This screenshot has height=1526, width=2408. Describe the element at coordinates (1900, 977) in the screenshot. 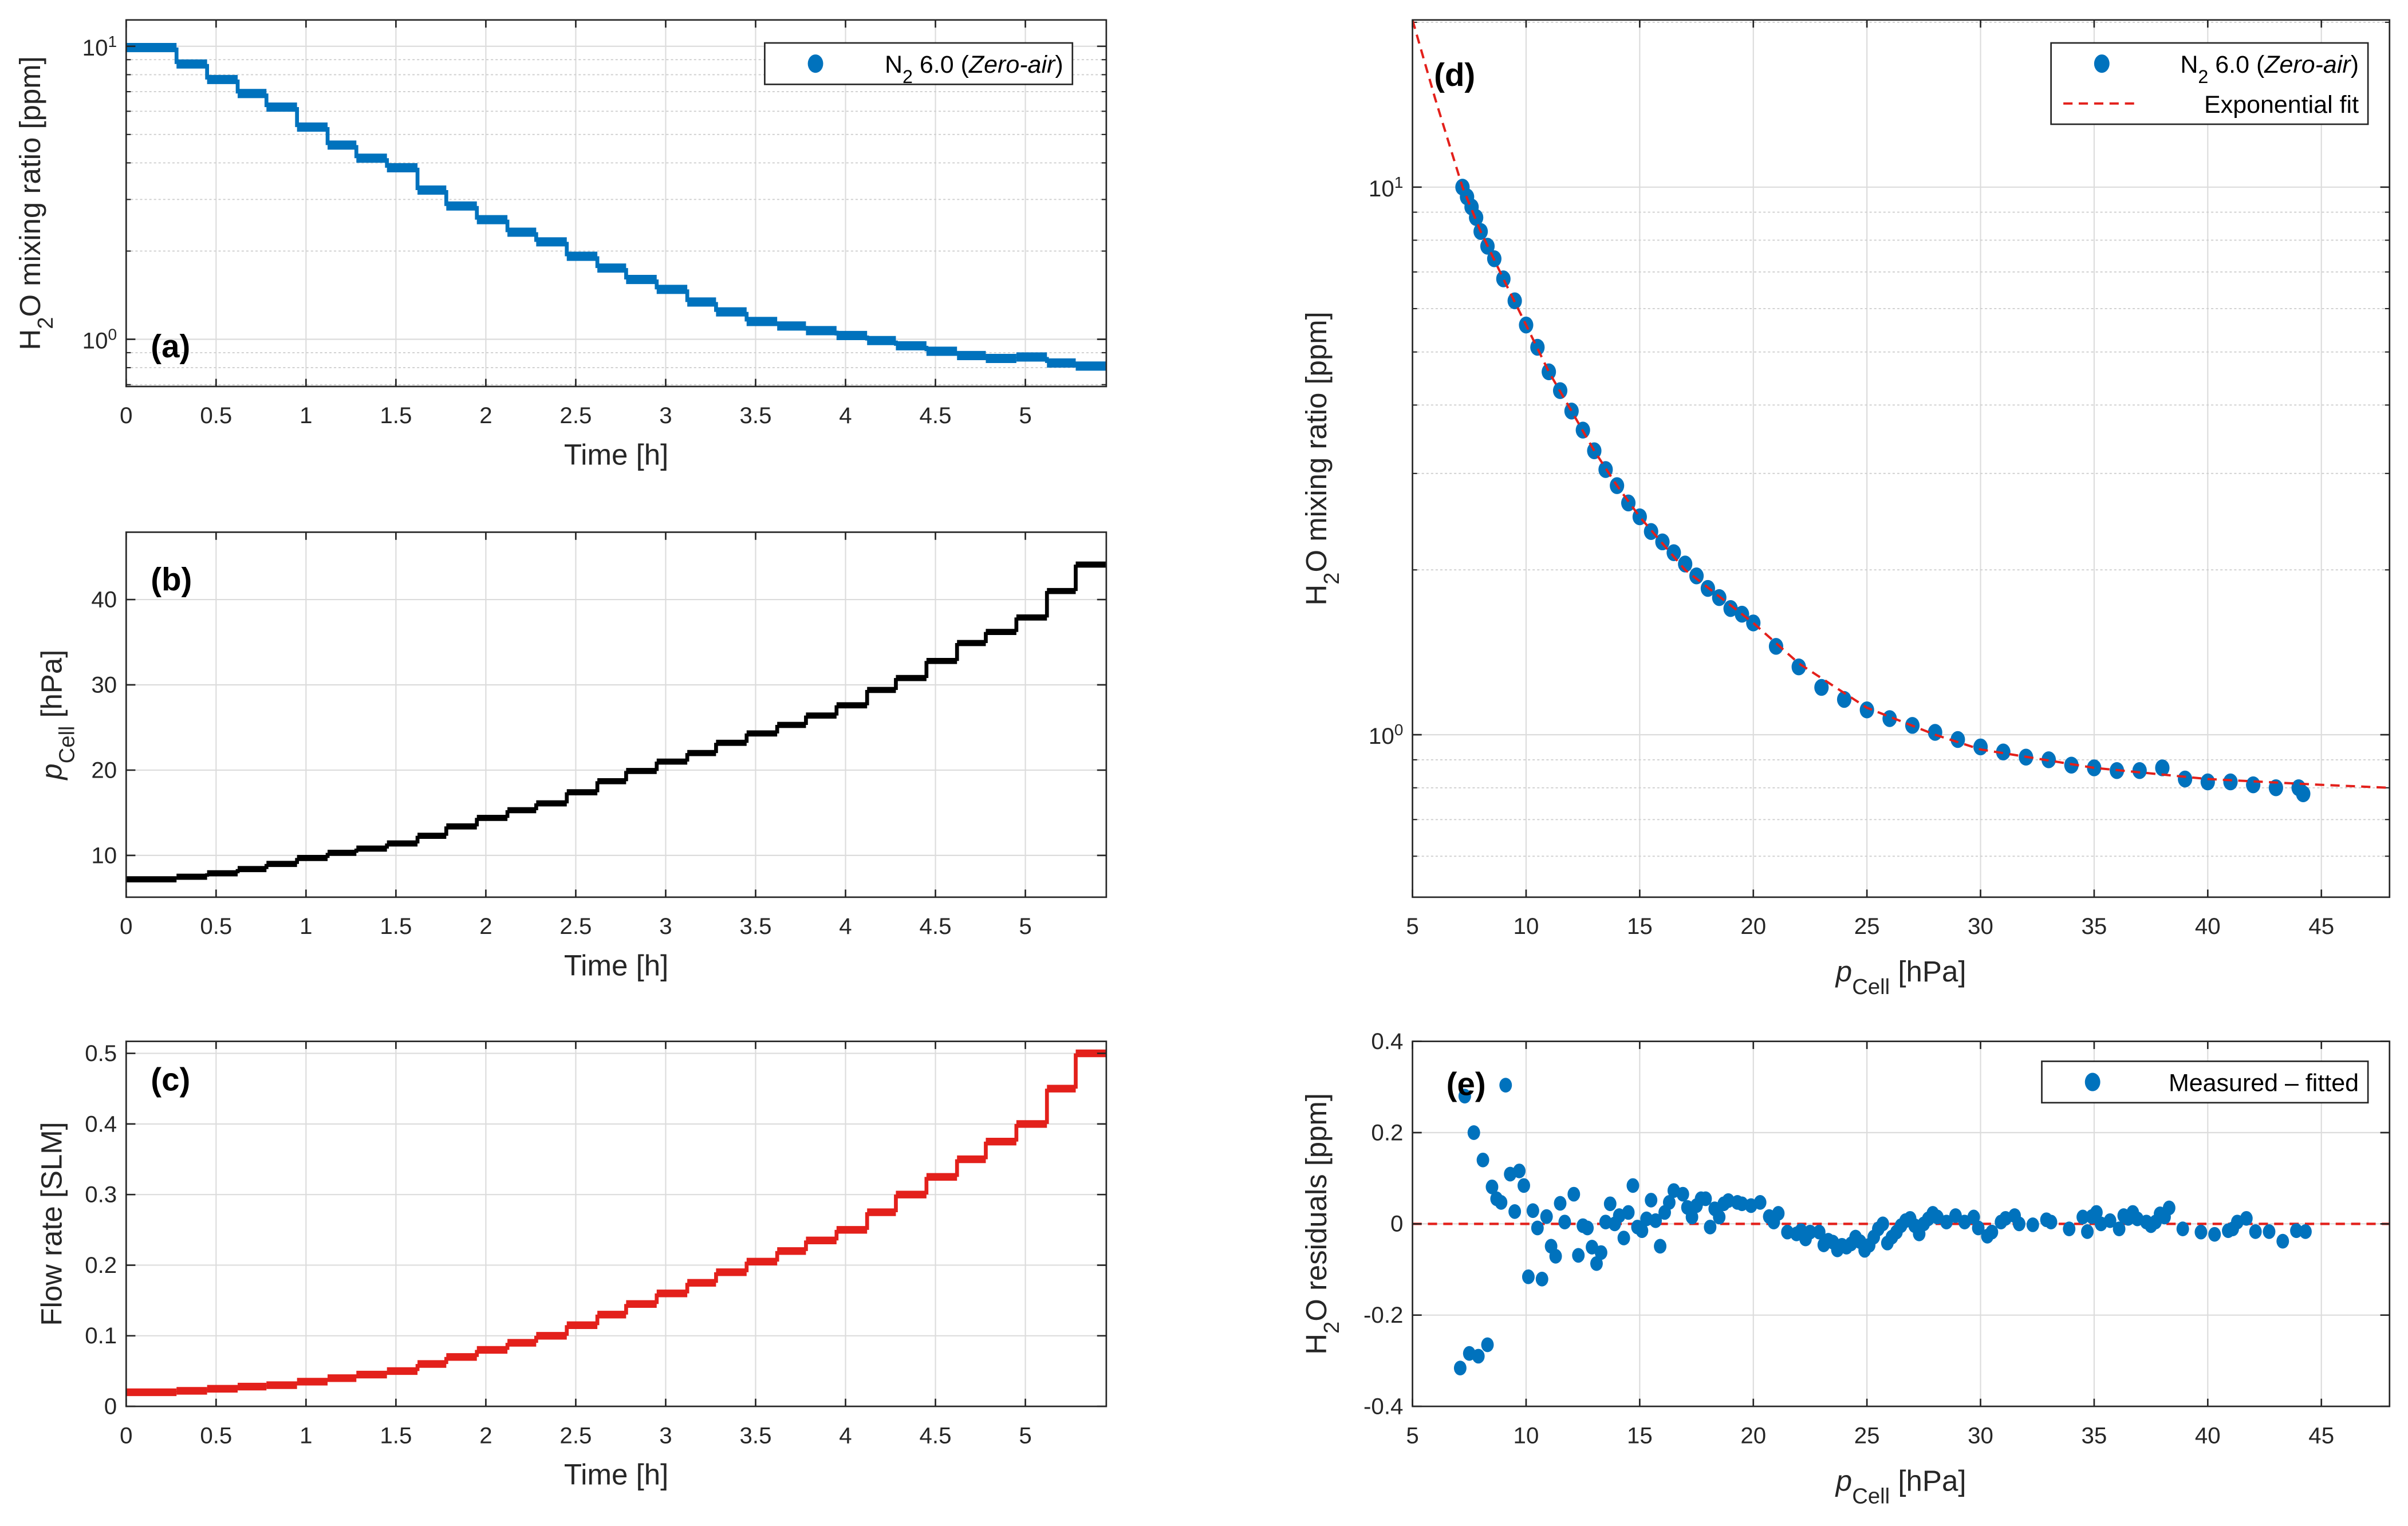

I see `x-axis-label: pCell [hPa]` at that location.